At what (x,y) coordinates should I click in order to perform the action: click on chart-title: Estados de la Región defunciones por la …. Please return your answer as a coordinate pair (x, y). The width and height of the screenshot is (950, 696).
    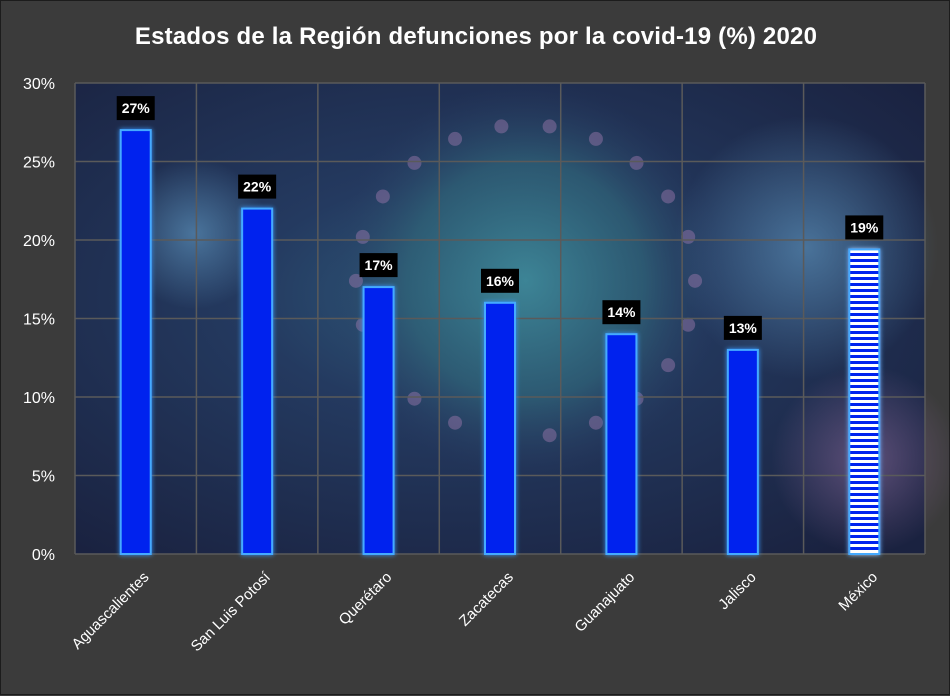
    Looking at the image, I should click on (476, 36).